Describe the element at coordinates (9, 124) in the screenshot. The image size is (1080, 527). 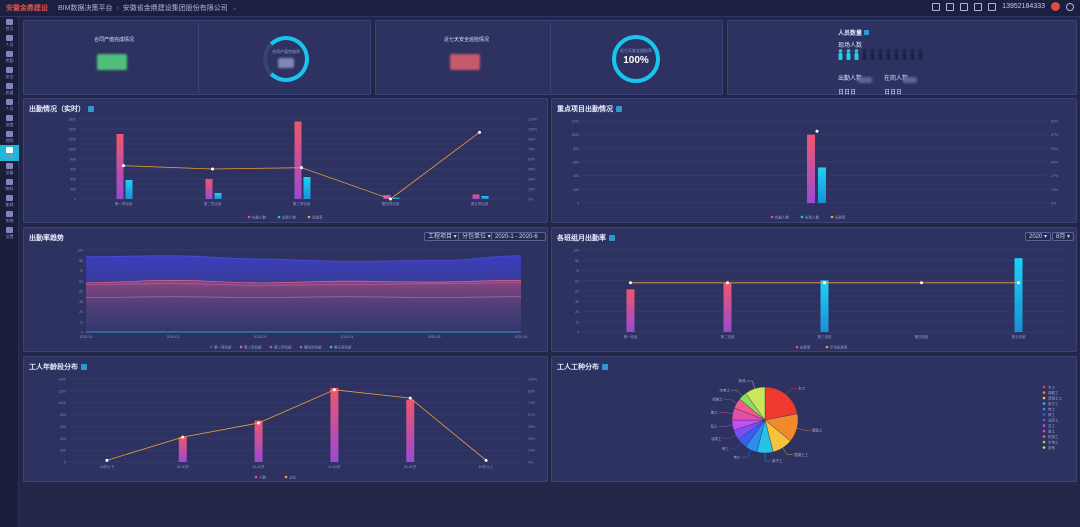
I see `sidebar-item-label: 进度` at that location.